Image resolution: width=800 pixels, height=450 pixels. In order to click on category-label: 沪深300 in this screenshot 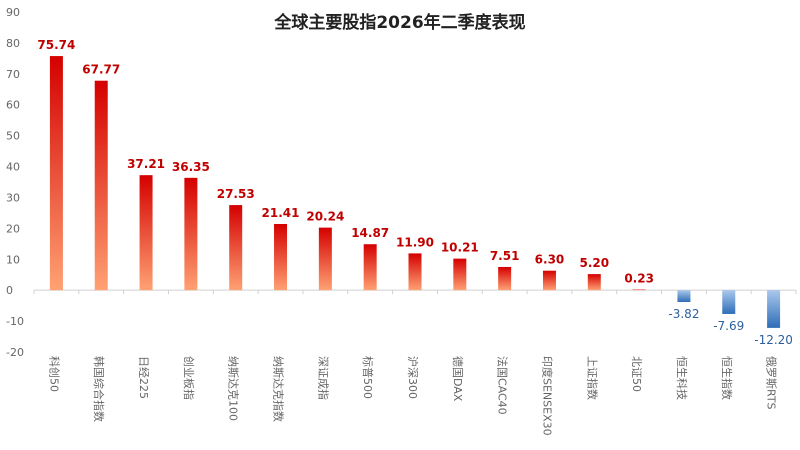, I will do `click(413, 377)`.